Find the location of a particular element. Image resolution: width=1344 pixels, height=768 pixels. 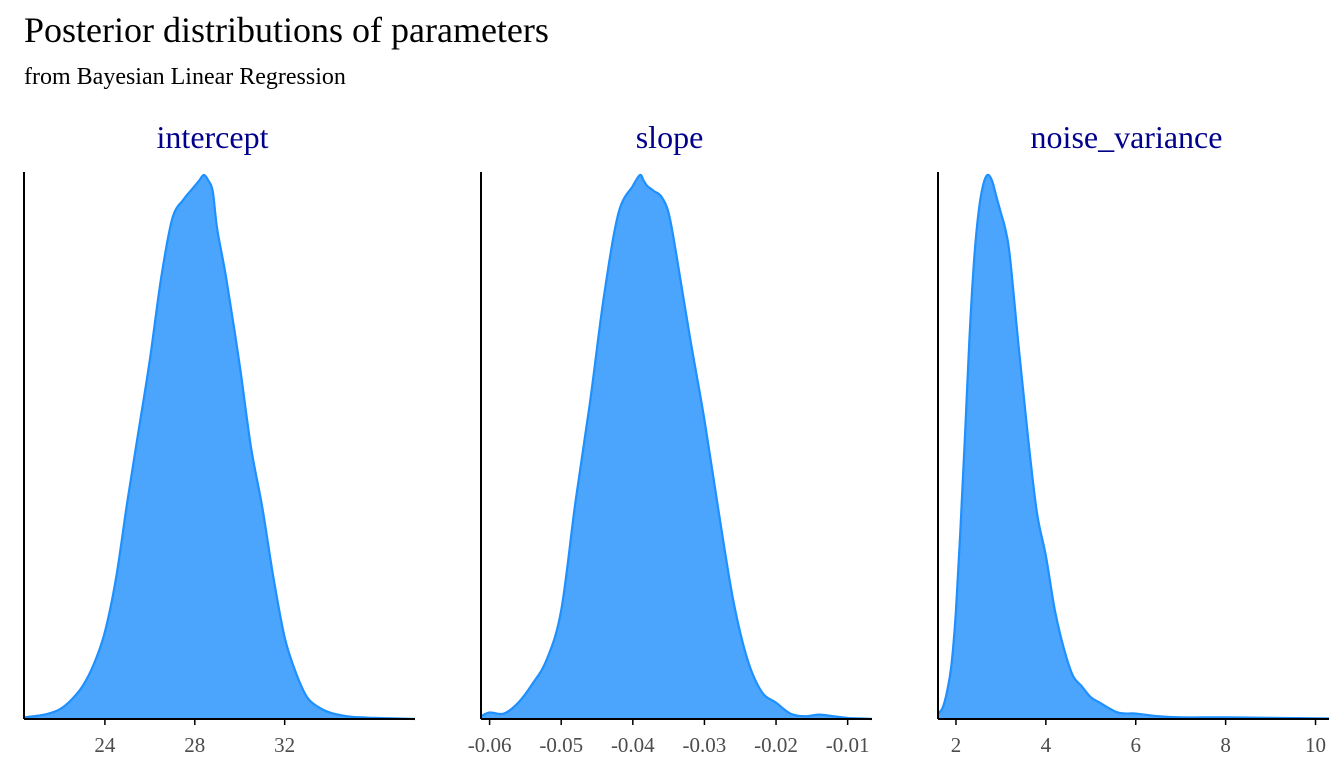

x-tick-label: -0.02 is located at coordinates (776, 745).